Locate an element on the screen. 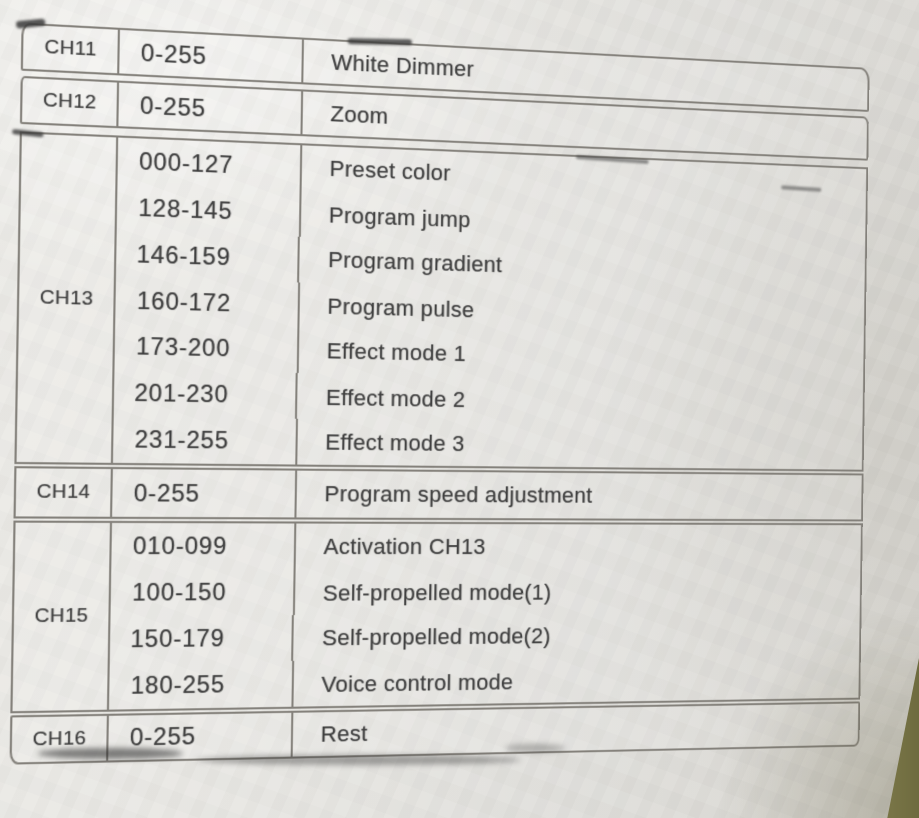  range-value: 173-200 is located at coordinates (207, 348).